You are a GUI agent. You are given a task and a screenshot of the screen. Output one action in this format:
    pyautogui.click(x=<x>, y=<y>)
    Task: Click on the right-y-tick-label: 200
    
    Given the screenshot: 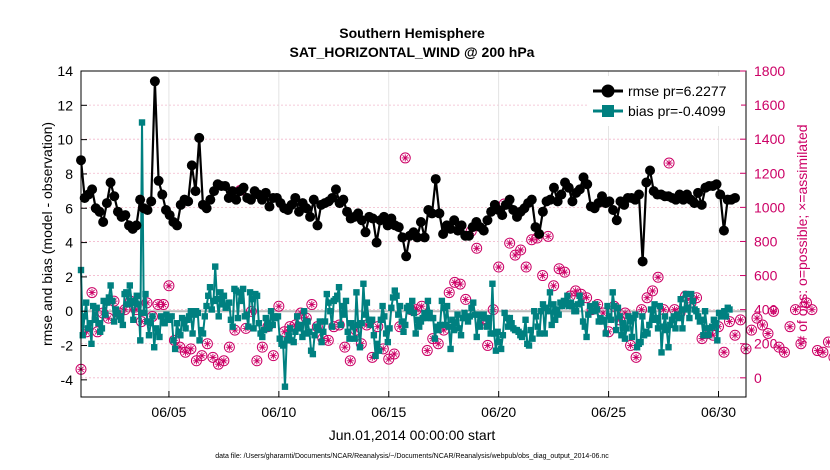 What is the action you would take?
    pyautogui.click(x=766, y=344)
    